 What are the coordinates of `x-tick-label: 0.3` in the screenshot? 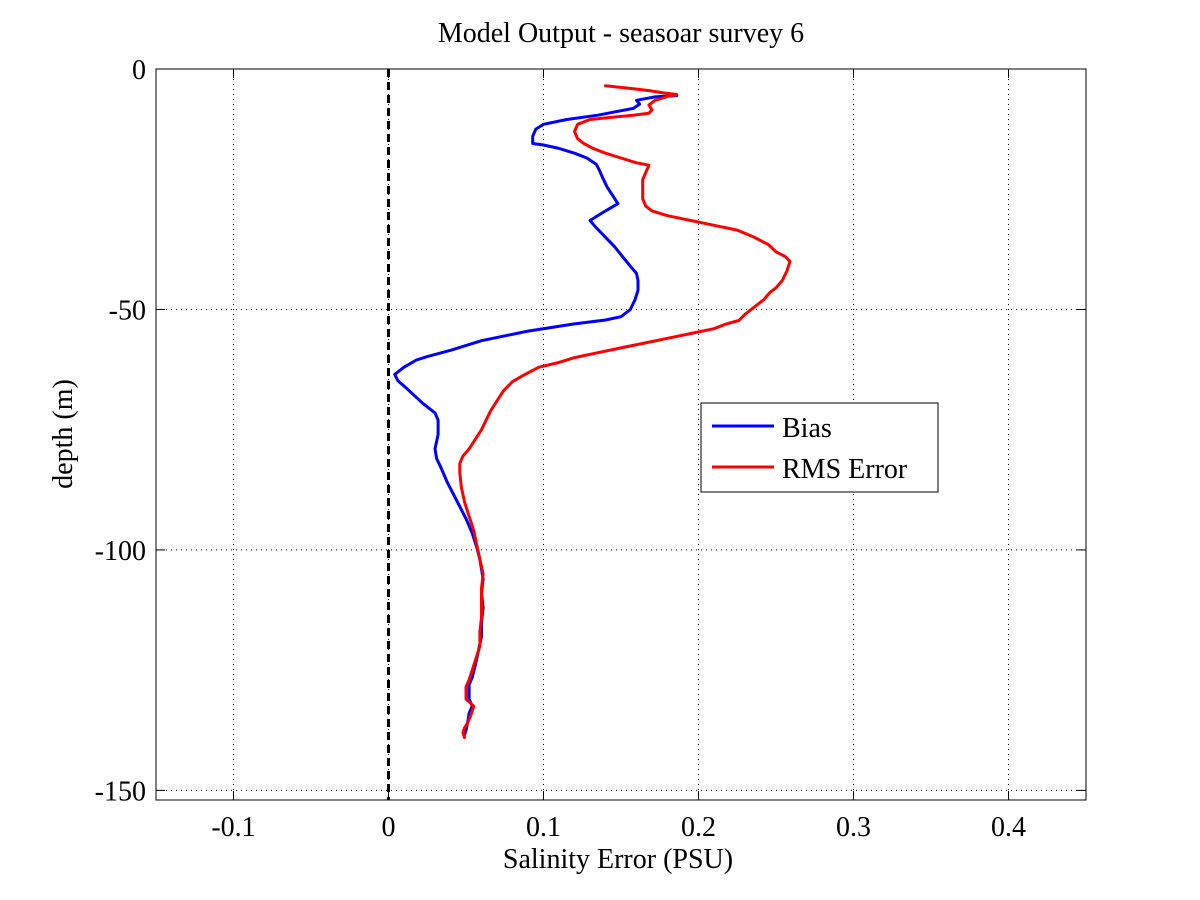 It's located at (853, 827).